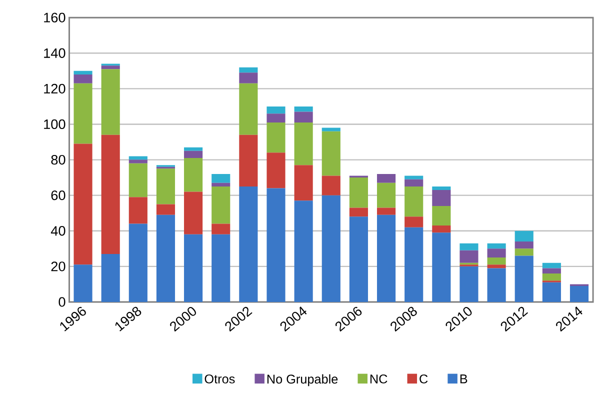 Image resolution: width=595 pixels, height=403 pixels. What do you see at coordinates (58, 195) in the screenshot?
I see `y-tick-label: 60` at bounding box center [58, 195].